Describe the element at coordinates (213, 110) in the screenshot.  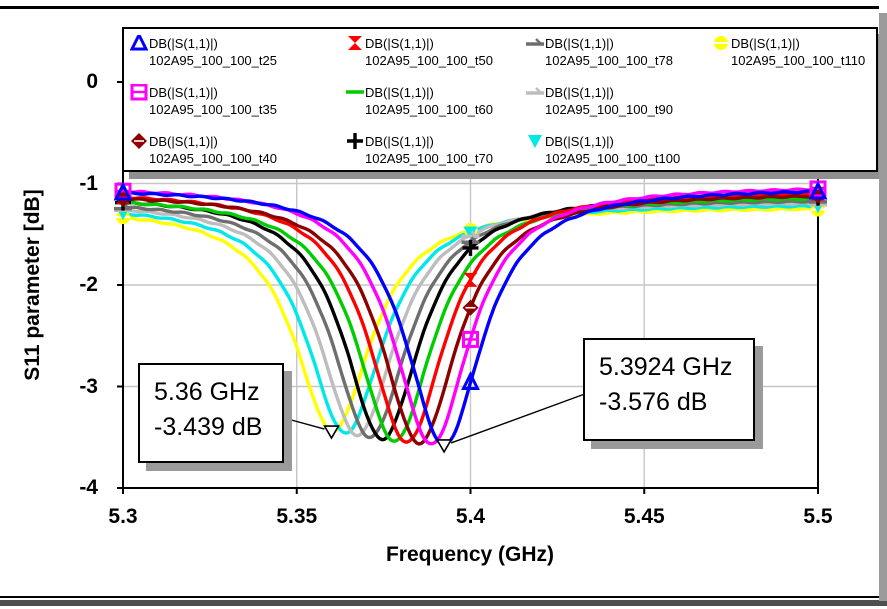
I see `legend-label-dataset: 102A95_100_100_t35` at that location.